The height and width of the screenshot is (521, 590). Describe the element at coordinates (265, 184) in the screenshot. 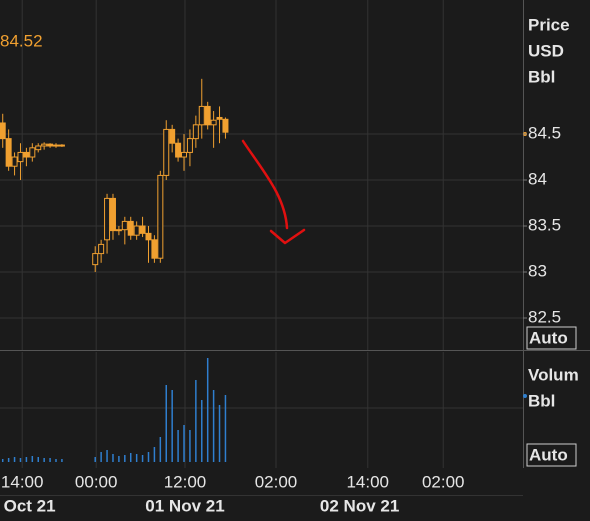

I see `annotation-arrow` at that location.